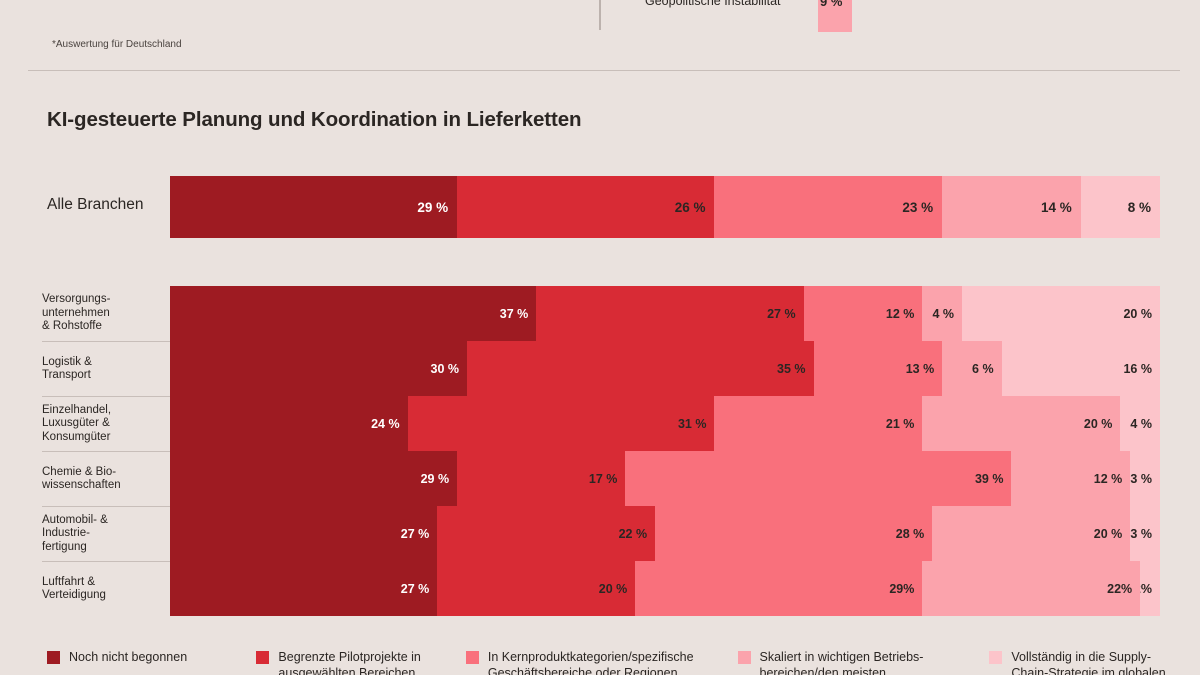  I want to click on segment-value-label: 29%, so click(902, 588).